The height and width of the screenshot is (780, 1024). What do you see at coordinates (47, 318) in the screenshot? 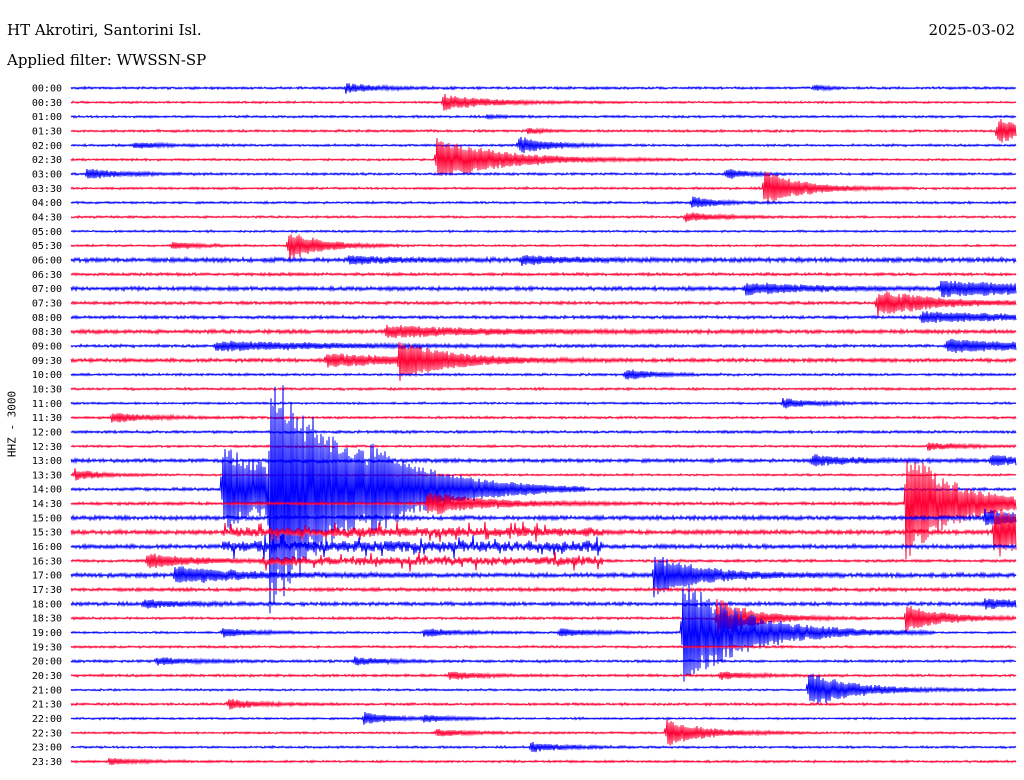
I see `row-time-label: 08:00` at bounding box center [47, 318].